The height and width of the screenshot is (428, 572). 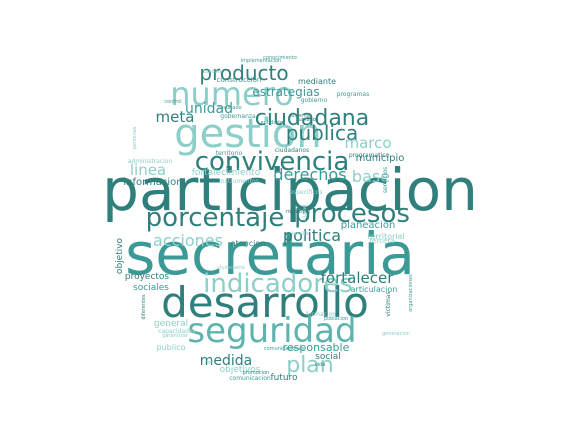 I want to click on cloud-word: ciudadanos, so click(x=292, y=150).